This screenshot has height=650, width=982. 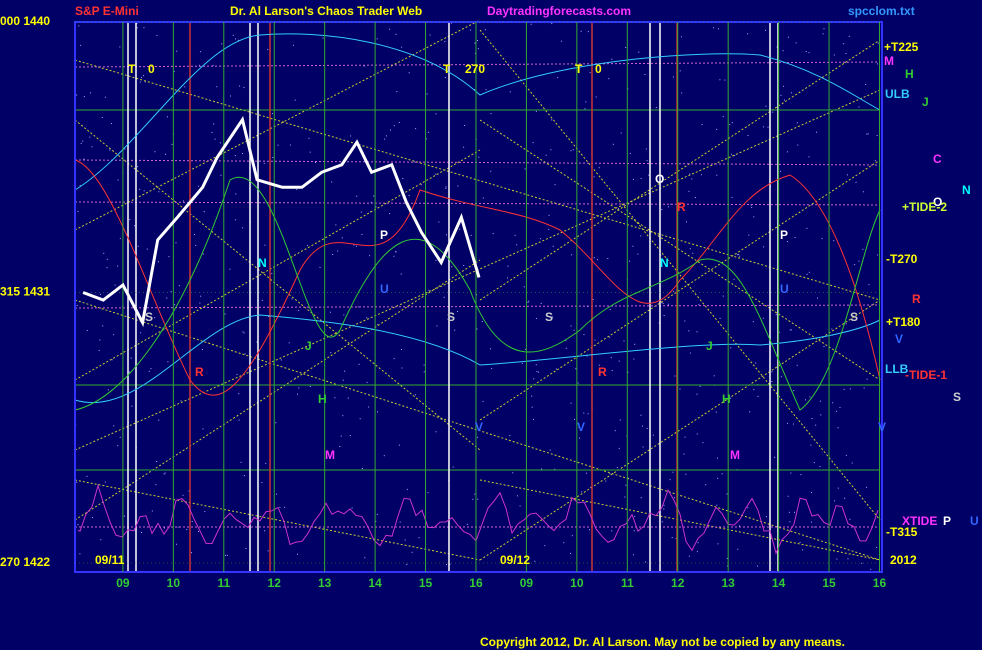 What do you see at coordinates (132, 69) in the screenshot?
I see `annotation: T` at bounding box center [132, 69].